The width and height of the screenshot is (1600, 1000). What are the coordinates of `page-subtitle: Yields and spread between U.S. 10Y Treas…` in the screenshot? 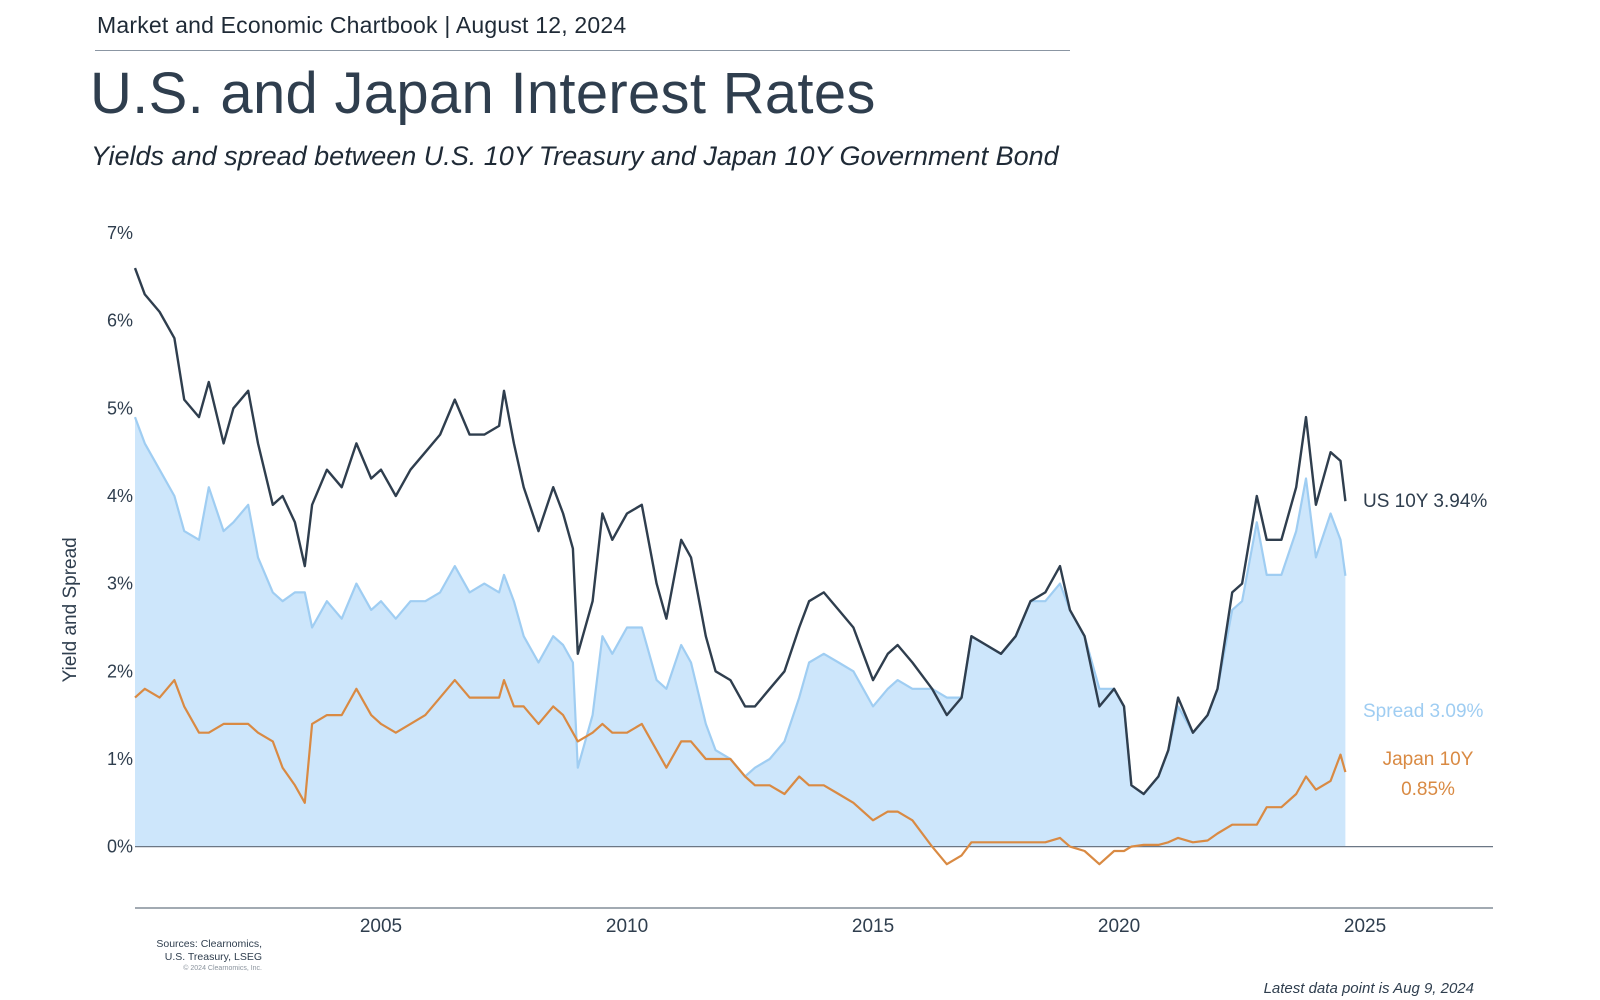 It's located at (575, 156).